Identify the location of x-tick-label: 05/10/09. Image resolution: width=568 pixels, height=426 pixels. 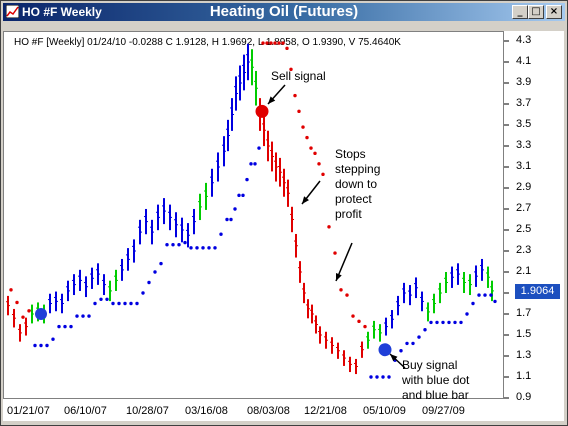
(384, 411).